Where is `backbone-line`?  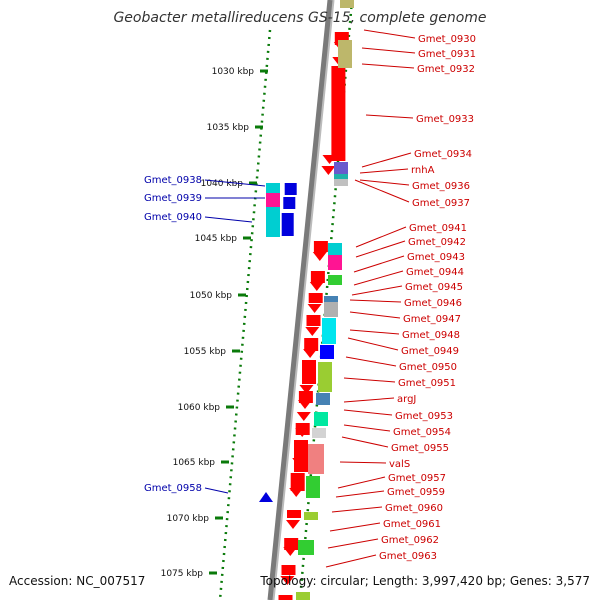 backbone-line is located at coordinates (300, 300).